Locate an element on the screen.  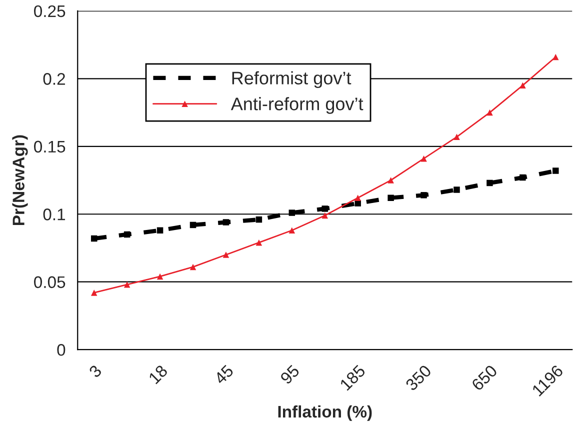
y-tick-label: 0.2 is located at coordinates (54, 79).